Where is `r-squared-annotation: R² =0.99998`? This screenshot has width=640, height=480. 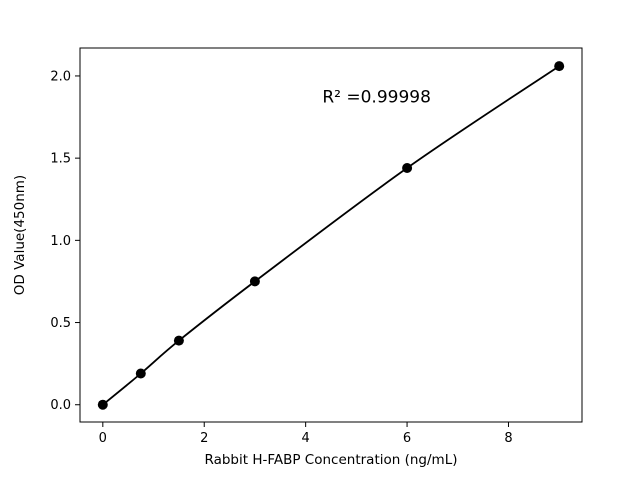 r-squared-annotation: R² =0.99998 is located at coordinates (376, 97).